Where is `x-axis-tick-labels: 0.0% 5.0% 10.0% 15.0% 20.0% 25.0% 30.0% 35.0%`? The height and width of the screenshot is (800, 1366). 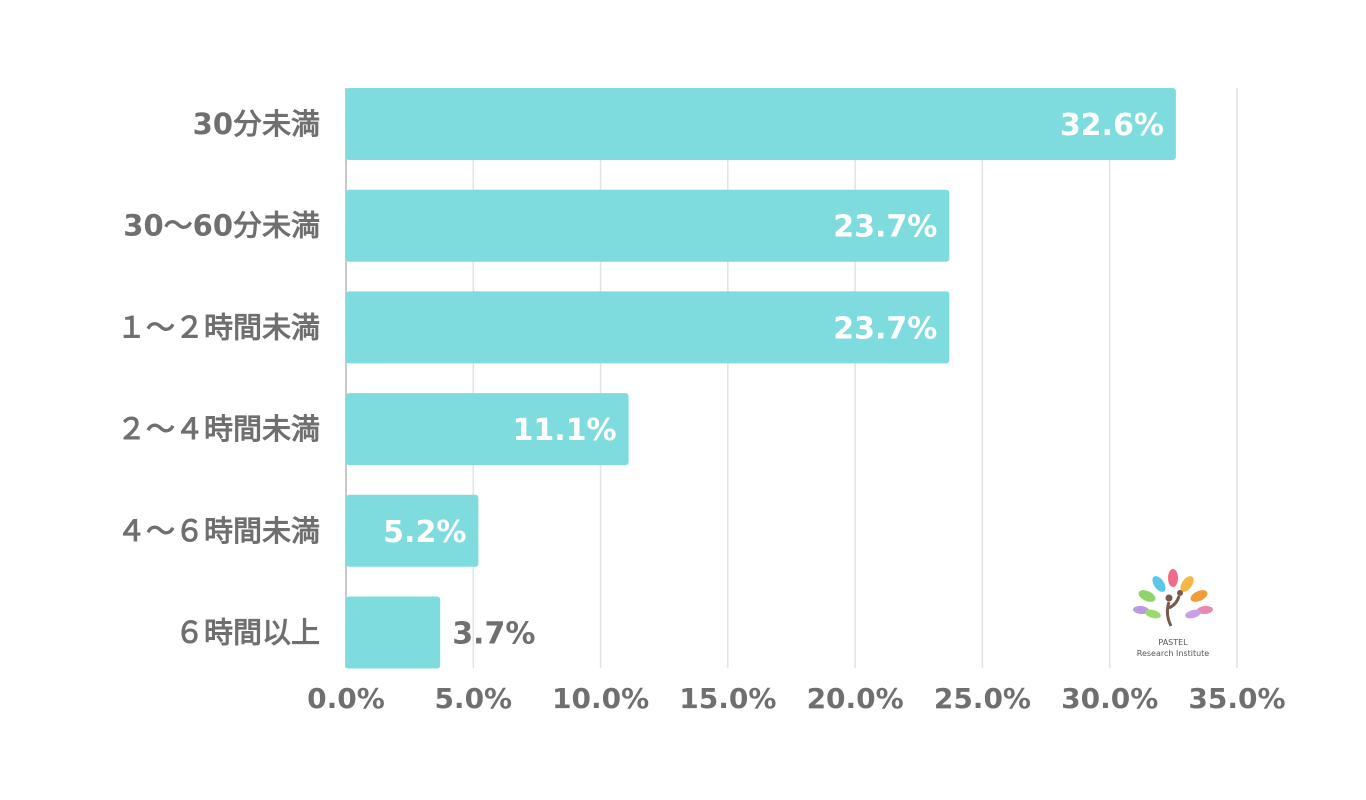 x-axis-tick-labels: 0.0% 5.0% 10.0% 15.0% 20.0% 25.0% 30.0% 35.0% is located at coordinates (796, 698).